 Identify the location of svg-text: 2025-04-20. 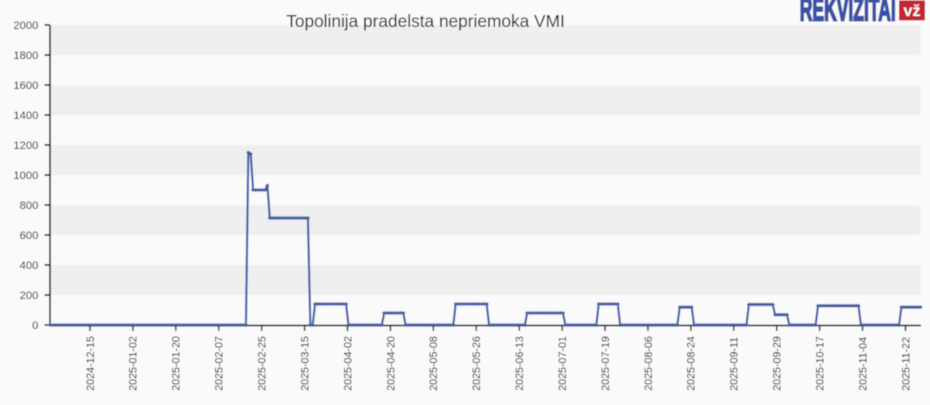
(391, 363).